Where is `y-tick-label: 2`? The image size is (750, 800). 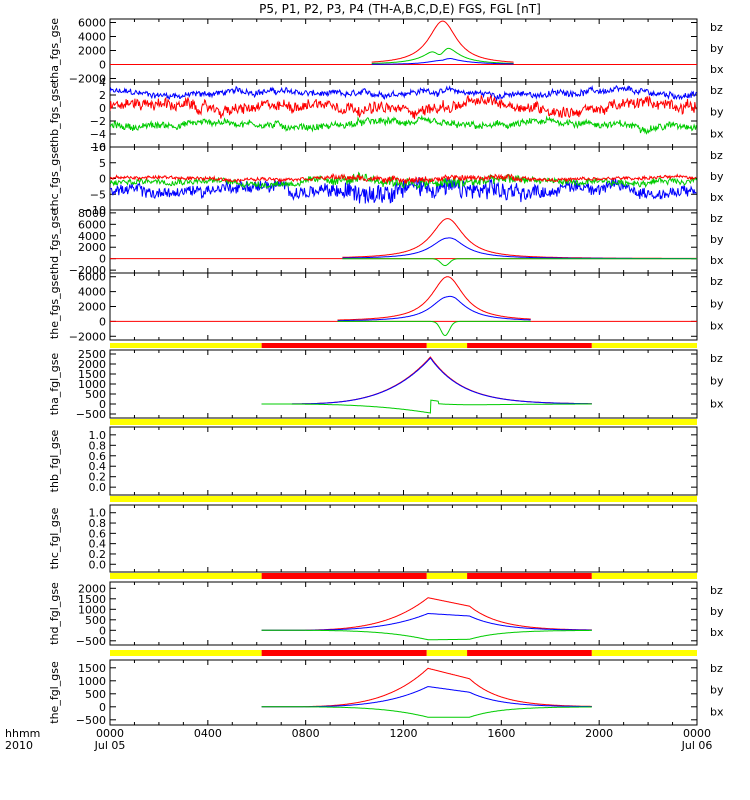 y-tick-label: 2 is located at coordinates (102, 95).